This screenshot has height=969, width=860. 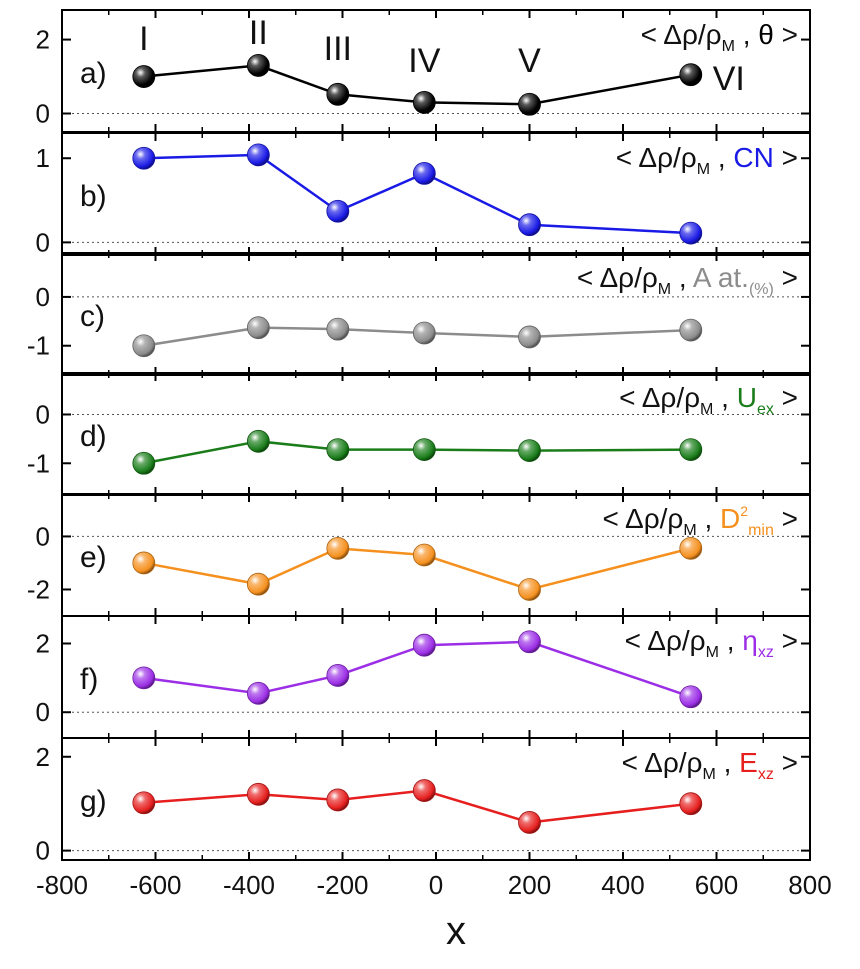 What do you see at coordinates (711, 643) in the screenshot?
I see `correlation-label: < Δρ/ρM , ηxz >` at bounding box center [711, 643].